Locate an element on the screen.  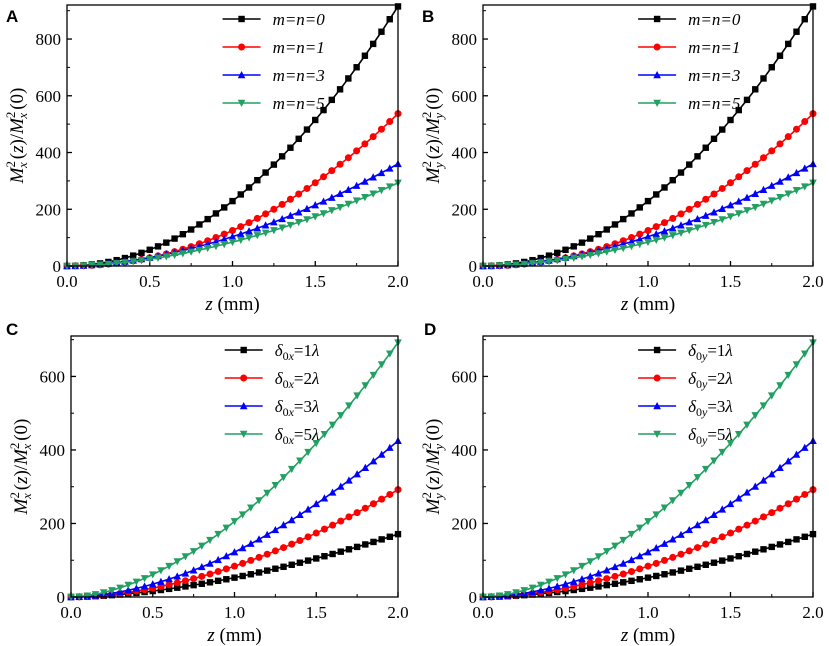
legend-item: m=n=0 is located at coordinates (273, 19).